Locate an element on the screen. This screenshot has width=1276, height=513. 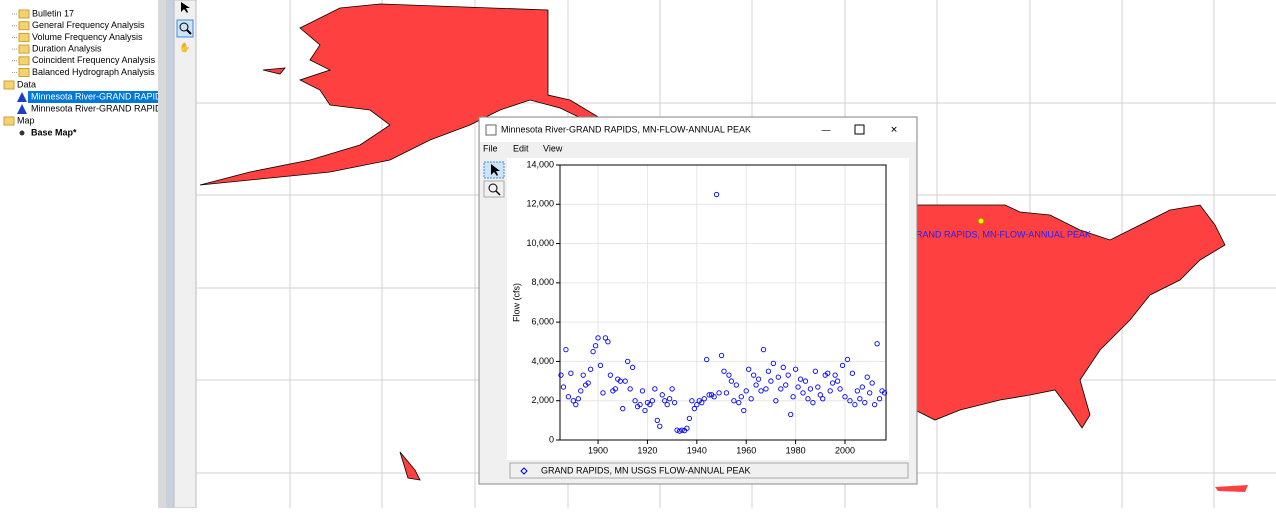
menu-item: File is located at coordinates (490, 148).